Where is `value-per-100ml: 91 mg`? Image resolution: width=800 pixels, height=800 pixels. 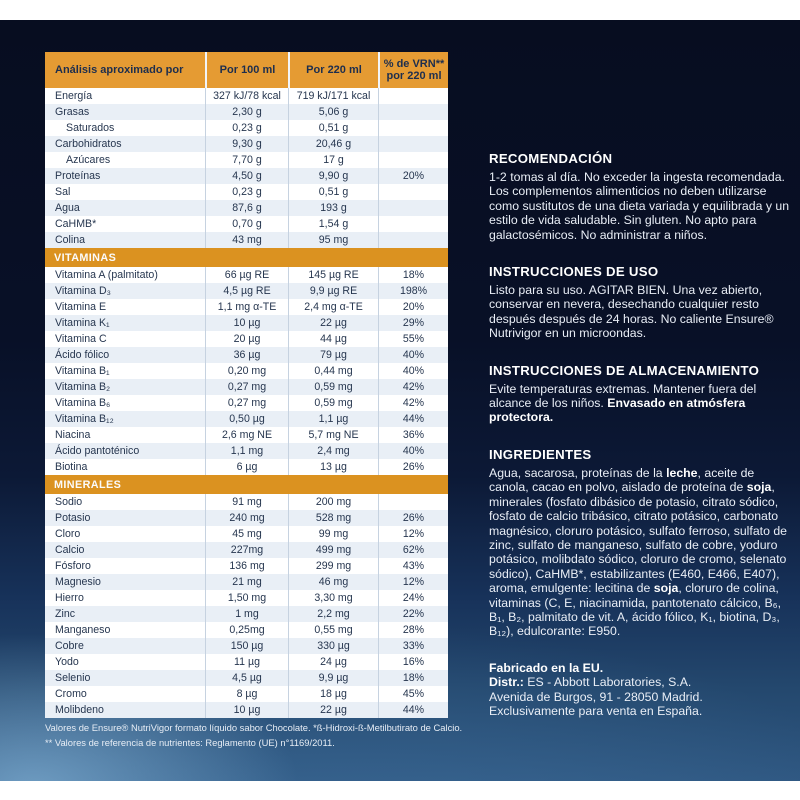
value-per-100ml: 91 mg is located at coordinates (246, 502).